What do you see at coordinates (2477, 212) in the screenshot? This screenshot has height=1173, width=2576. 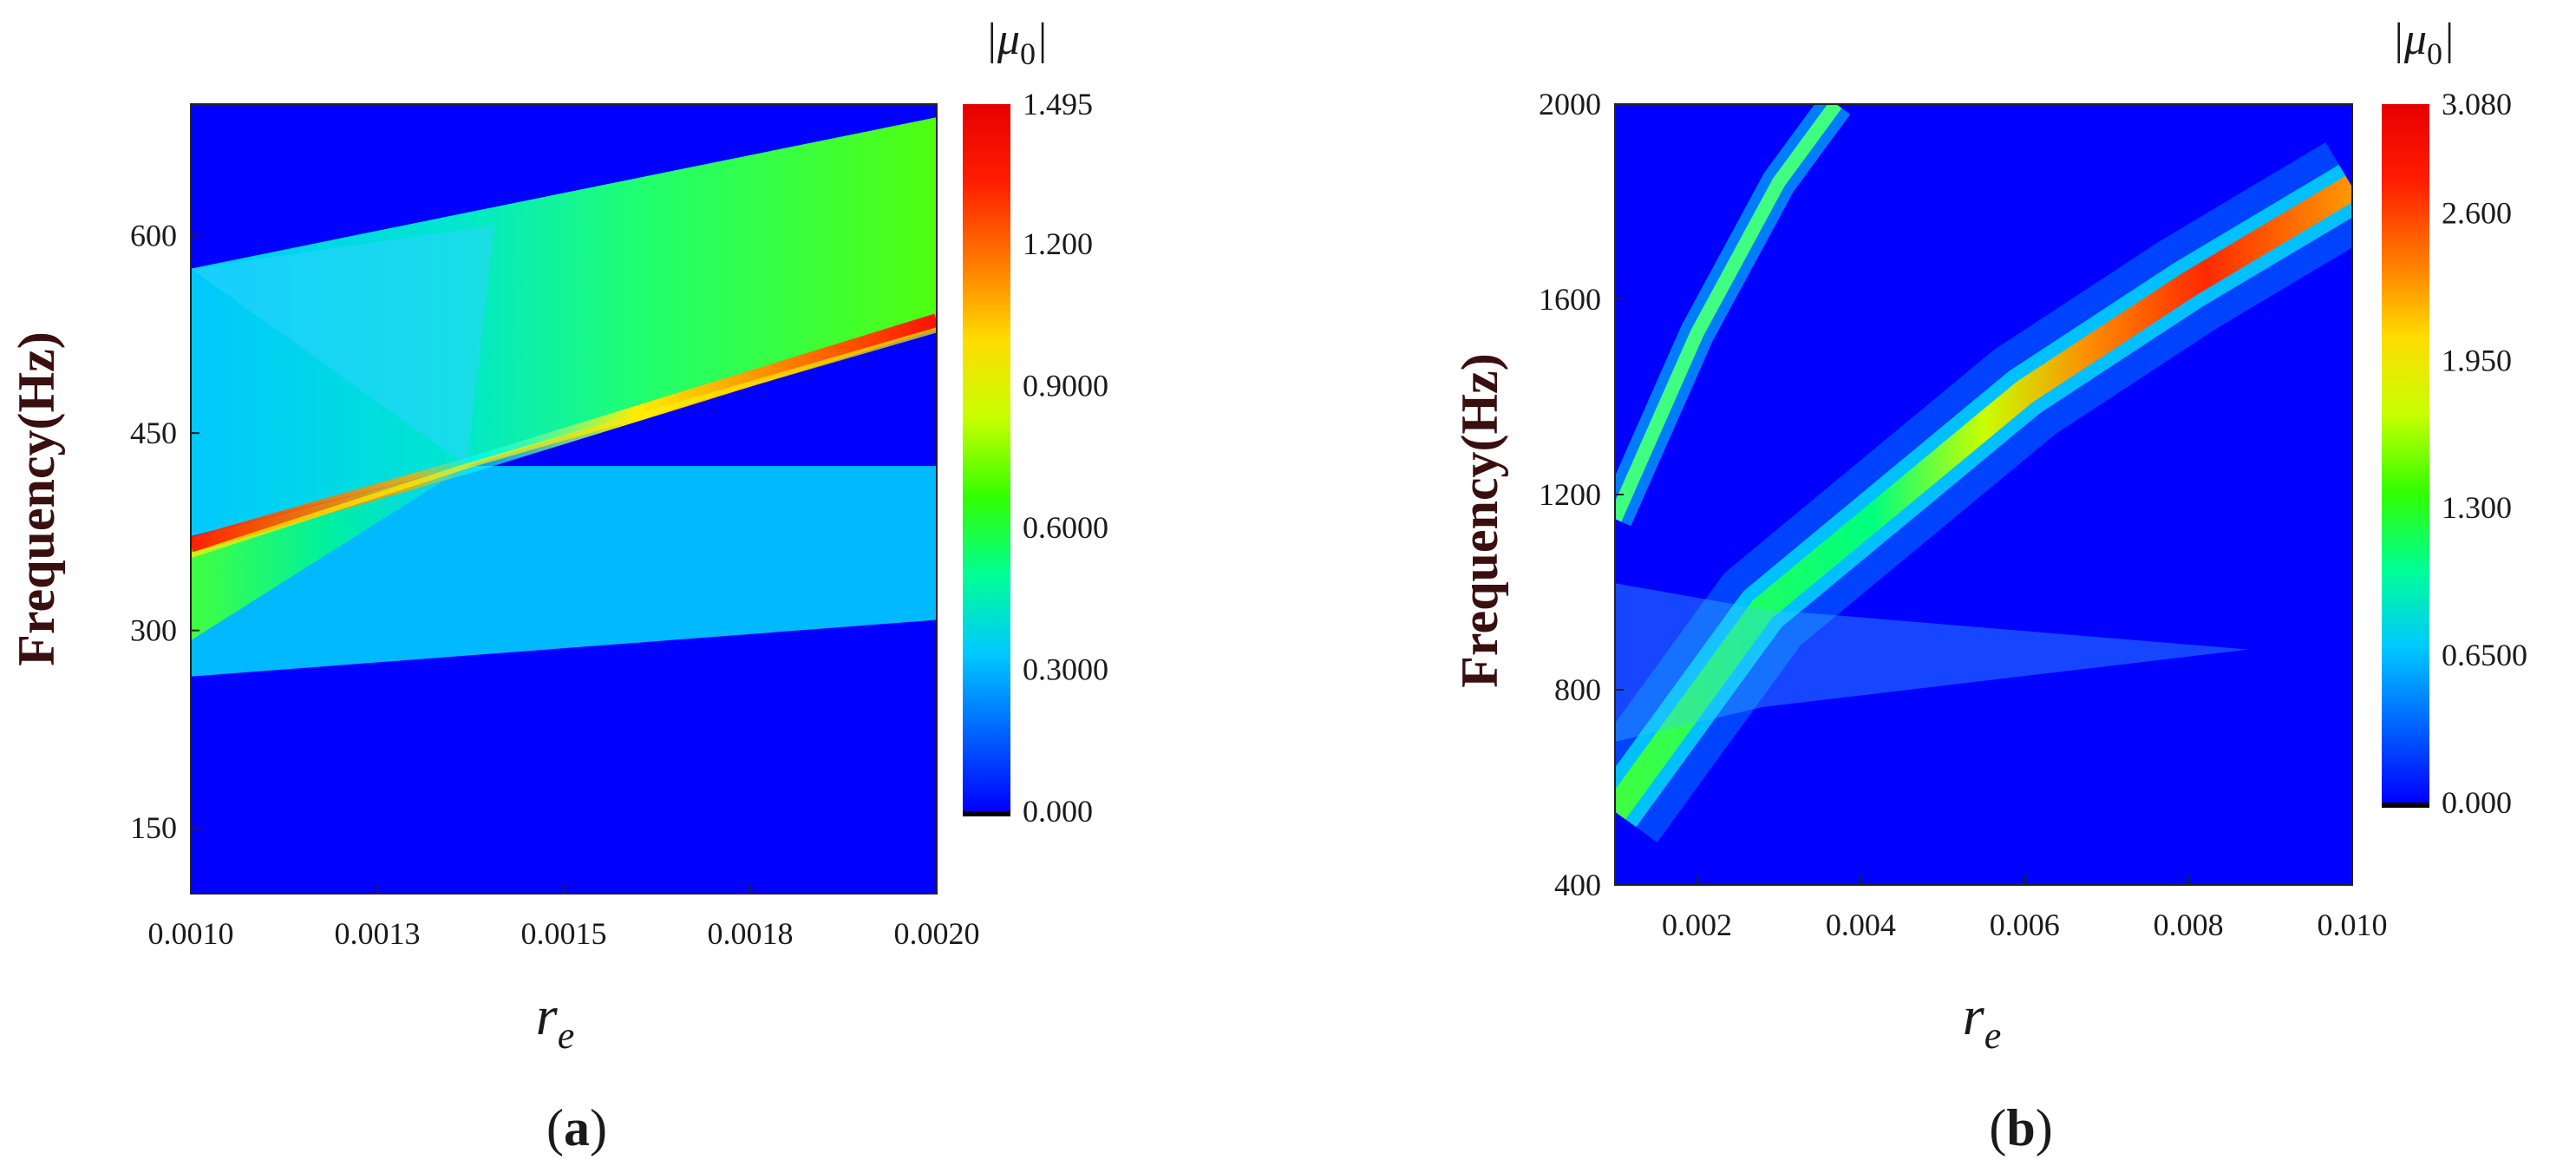 I see `colorbar-tick-label: 2.600` at bounding box center [2477, 212].